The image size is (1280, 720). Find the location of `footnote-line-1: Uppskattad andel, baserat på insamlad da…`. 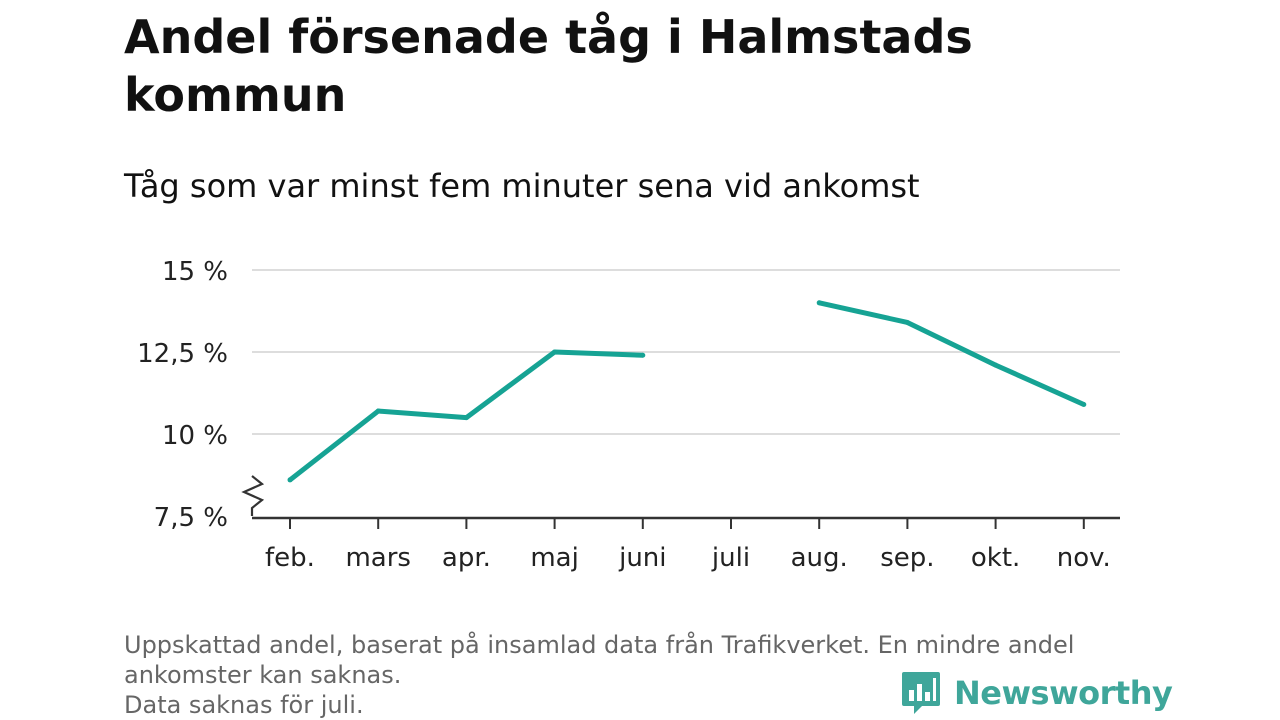

footnote-line-1: Uppskattad andel, baserat på insamlad da… is located at coordinates (599, 645).